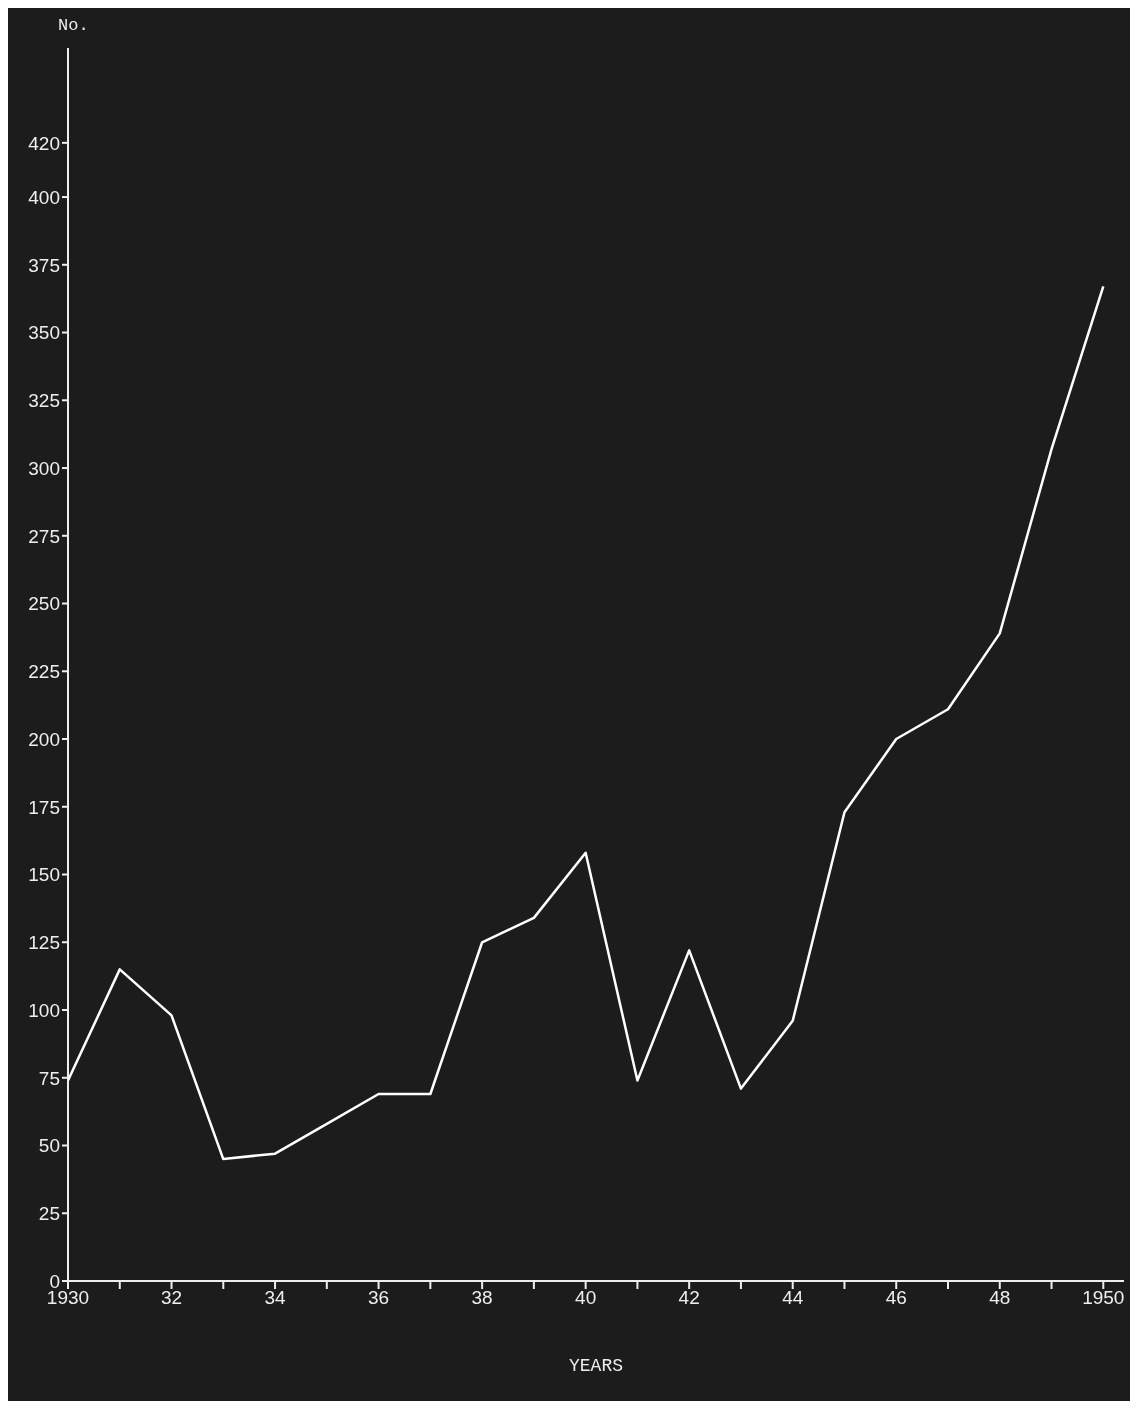 Image resolution: width=1138 pixels, height=1409 pixels. What do you see at coordinates (44, 401) in the screenshot?
I see `y-tick-label: 325` at bounding box center [44, 401].